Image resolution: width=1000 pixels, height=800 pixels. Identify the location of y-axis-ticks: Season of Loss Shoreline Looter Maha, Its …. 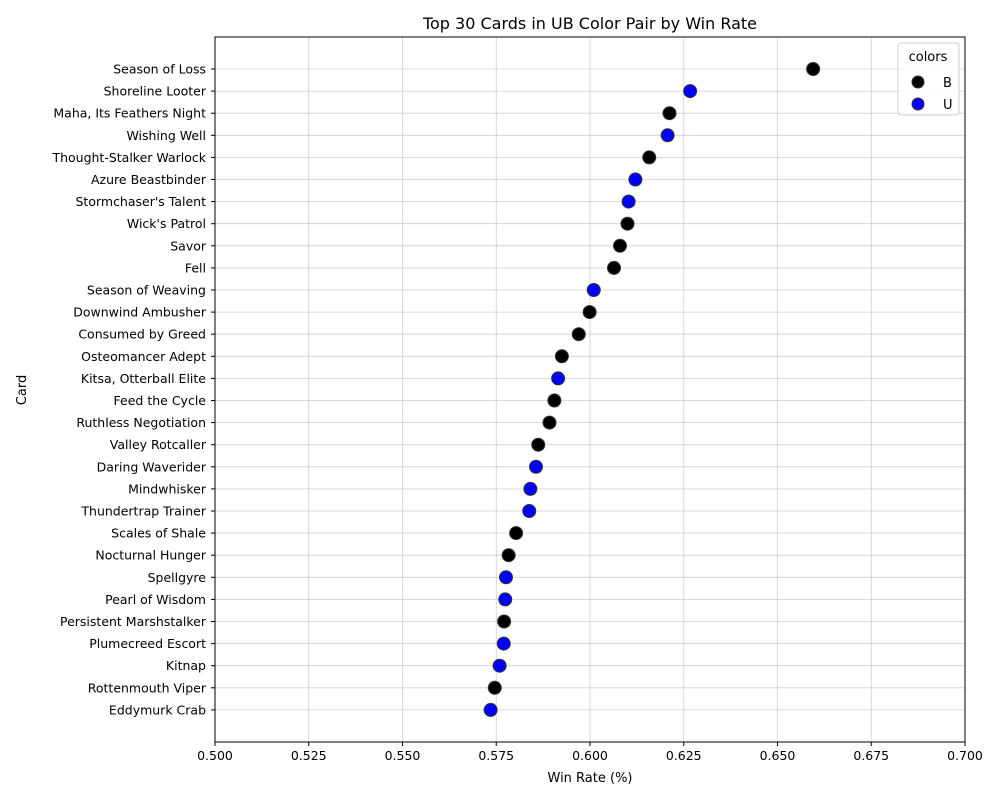
(133, 389).